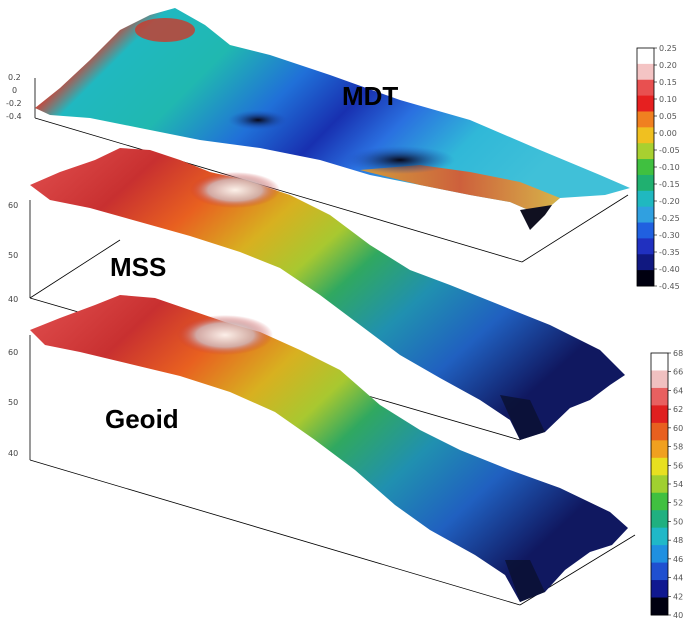 The image size is (694, 635). Describe the element at coordinates (678, 372) in the screenshot. I see `colorbar_height-label: 66` at that location.